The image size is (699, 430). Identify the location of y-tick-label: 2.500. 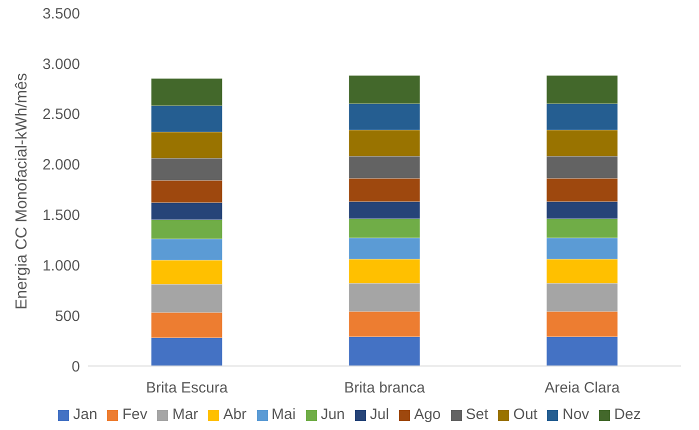
(61, 115).